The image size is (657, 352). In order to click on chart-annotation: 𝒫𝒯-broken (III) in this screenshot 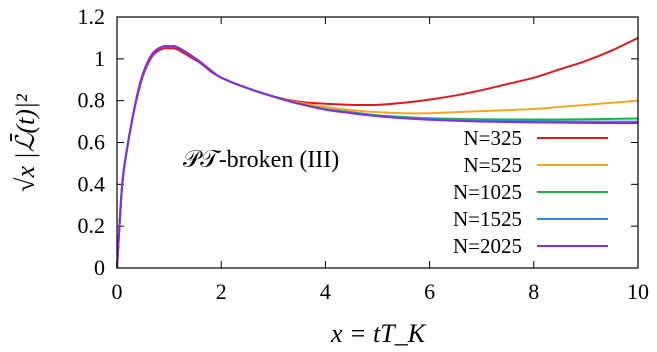, I will do `click(261, 160)`.